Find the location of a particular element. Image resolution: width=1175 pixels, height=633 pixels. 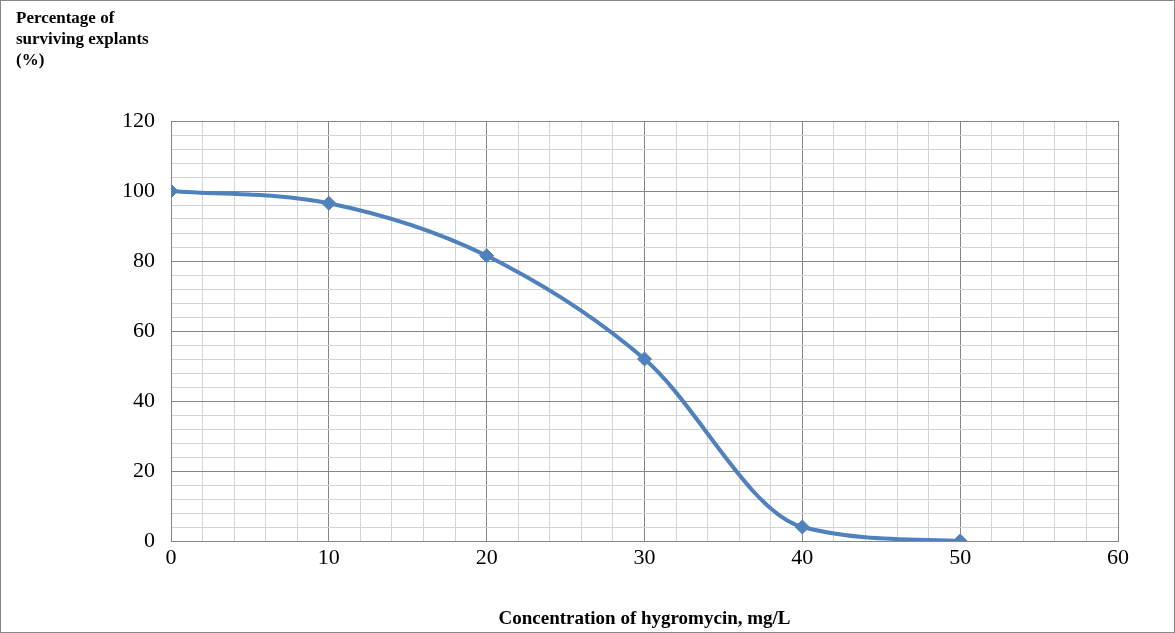

y-axis-title: Percentage of surviving explants (%) is located at coordinates (82, 38).